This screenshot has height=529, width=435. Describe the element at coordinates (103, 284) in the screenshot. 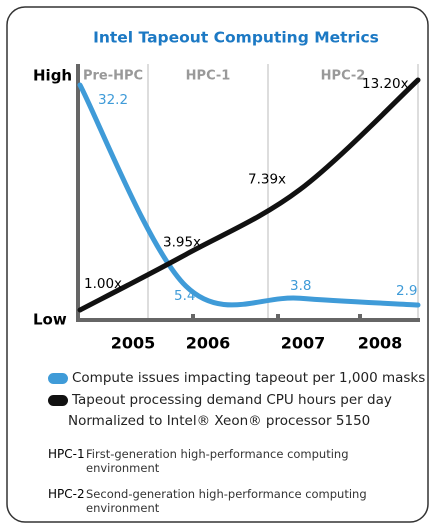

I see `data-label: 1.00x` at that location.